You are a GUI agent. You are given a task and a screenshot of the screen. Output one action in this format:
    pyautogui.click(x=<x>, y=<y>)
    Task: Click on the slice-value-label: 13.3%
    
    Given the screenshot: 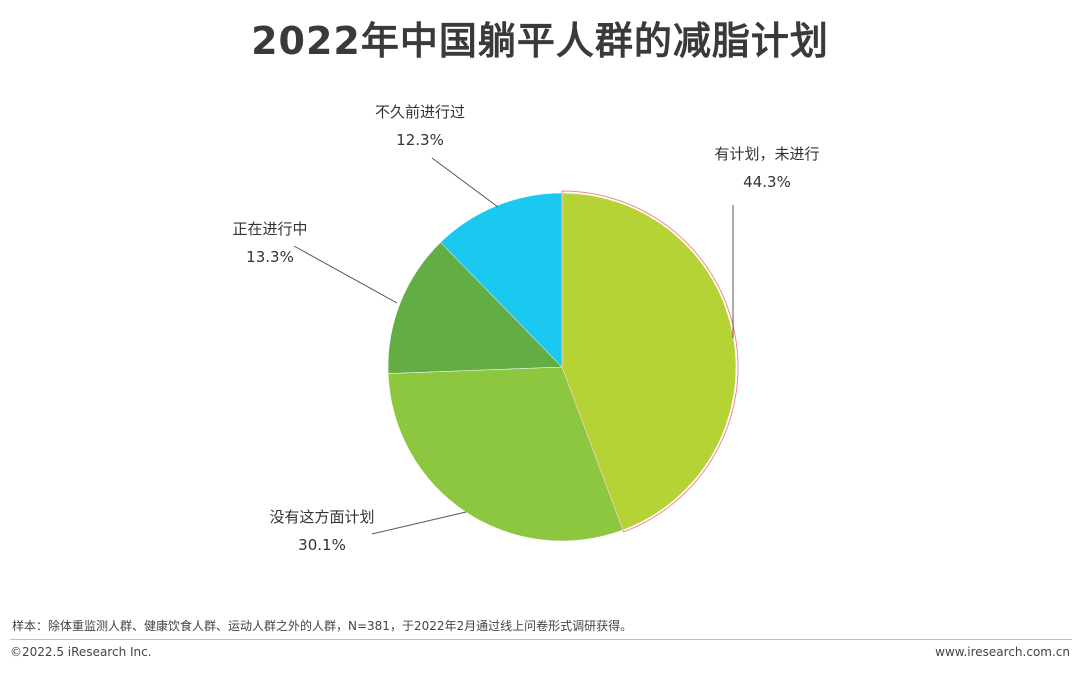 What is the action you would take?
    pyautogui.click(x=270, y=257)
    